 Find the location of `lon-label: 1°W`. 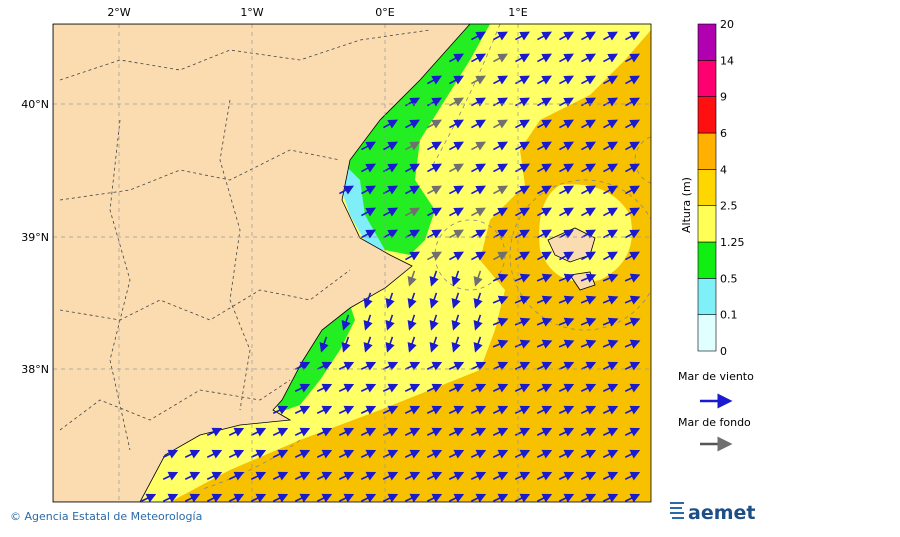

lon-label: 1°W is located at coordinates (251, 12).